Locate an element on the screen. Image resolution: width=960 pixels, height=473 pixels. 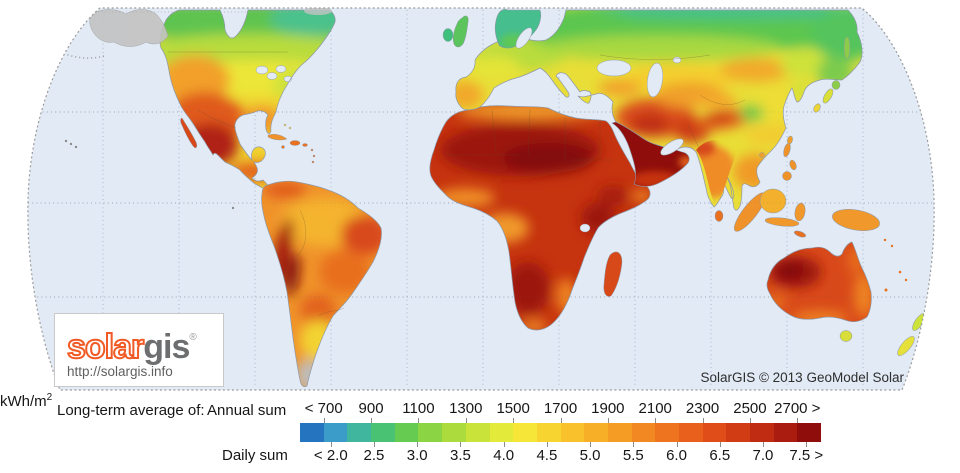
annual-tick-label: 2300 is located at coordinates (702, 408).